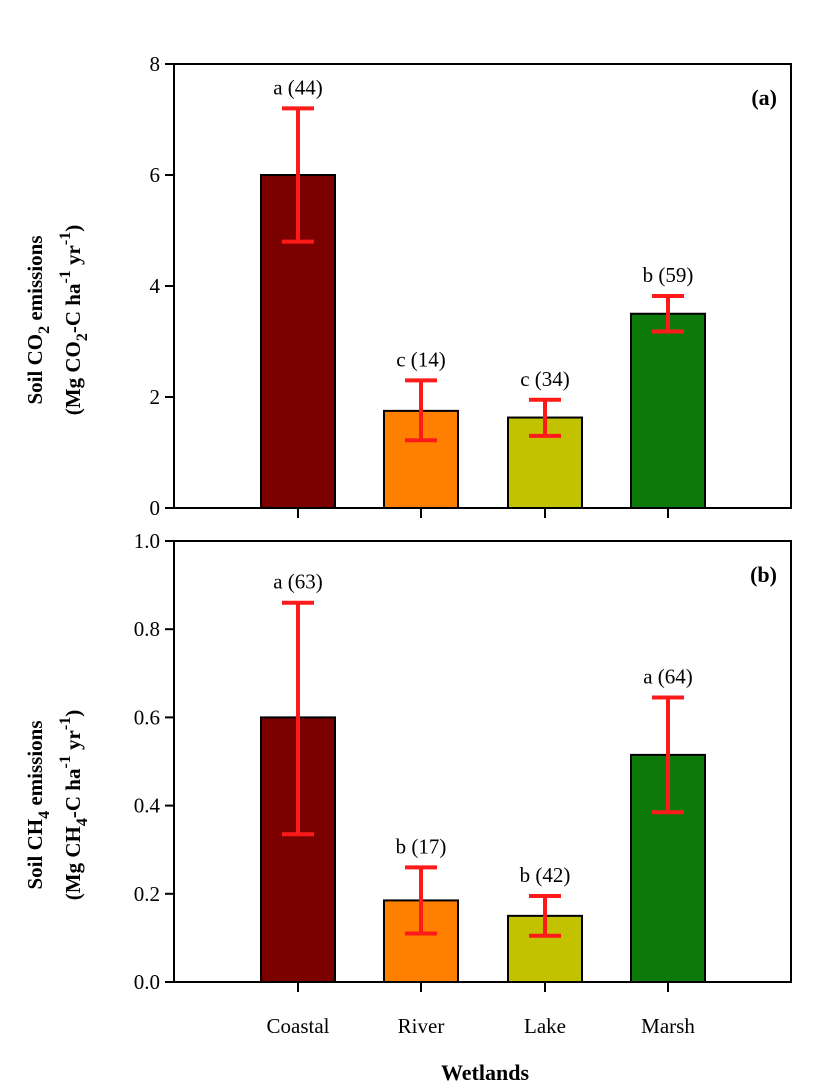 This screenshot has height=1091, width=825. I want to click on bar-river, so click(421, 941).